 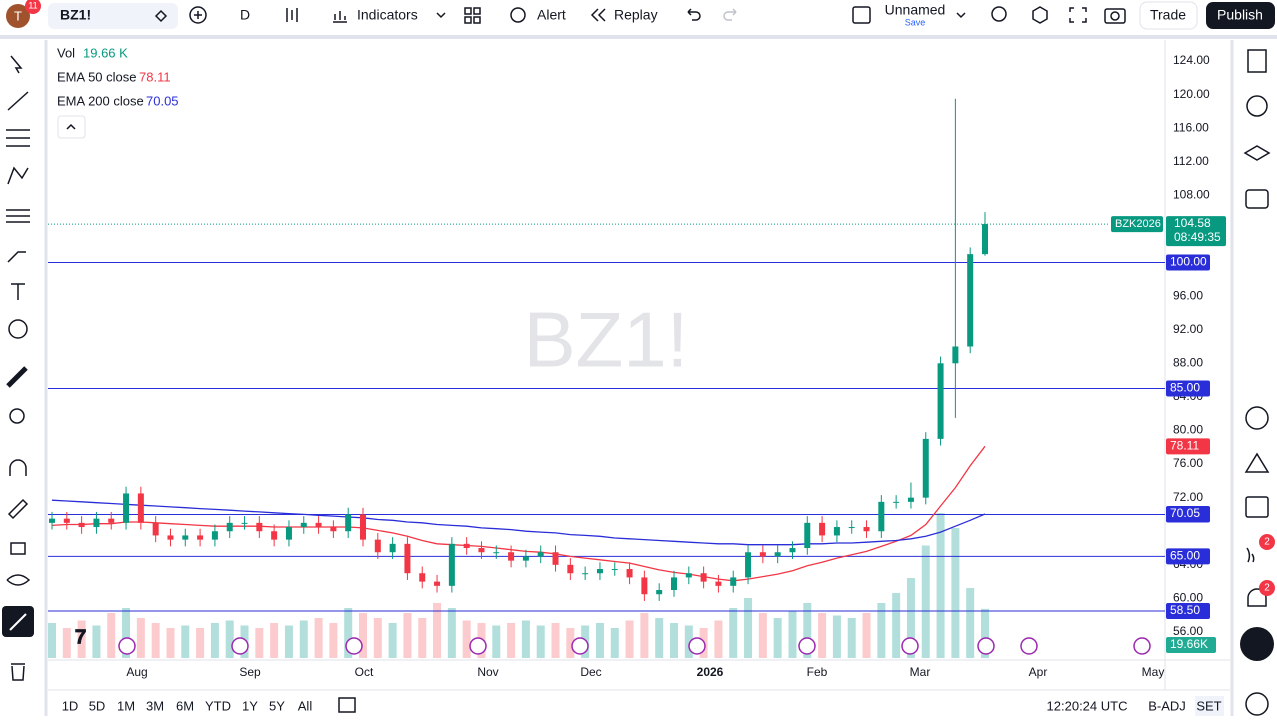 What do you see at coordinates (1153, 672) in the screenshot?
I see `x-tick-label: May` at bounding box center [1153, 672].